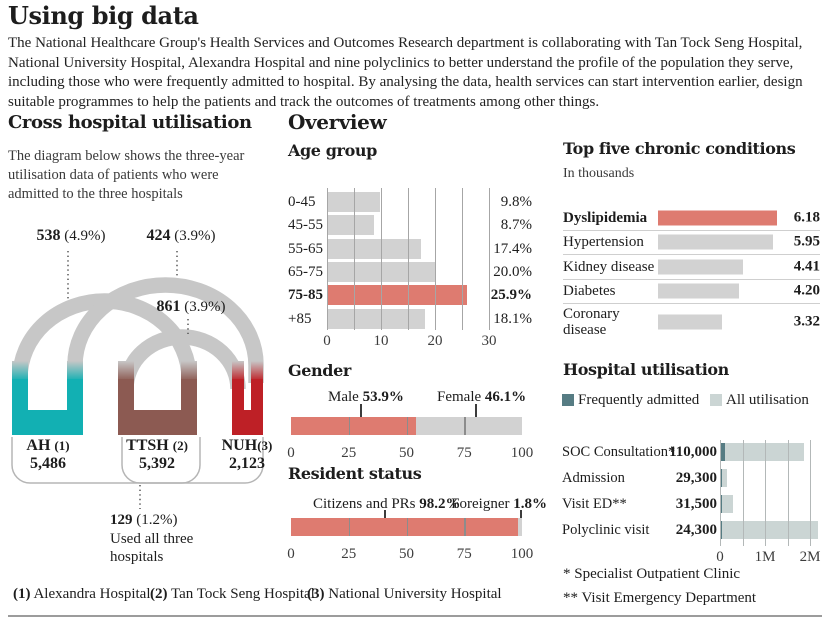  I want to click on hospital-label-nuh: NUH(3) 2,123, so click(247, 454).